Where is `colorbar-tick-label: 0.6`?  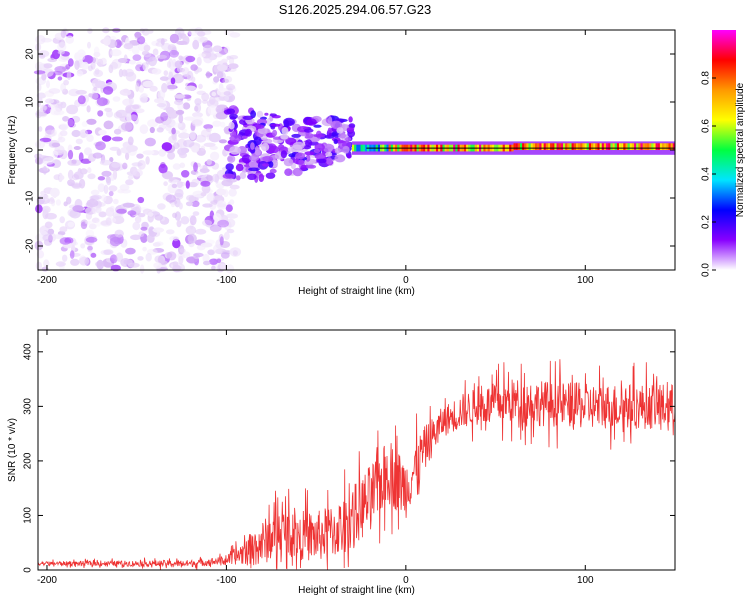
colorbar-tick-label: 0.6 is located at coordinates (706, 126).